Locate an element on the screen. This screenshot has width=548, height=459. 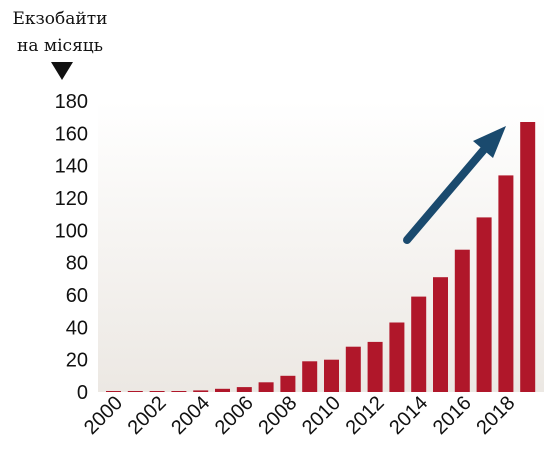
x-tick-label: 2006 is located at coordinates (234, 415).